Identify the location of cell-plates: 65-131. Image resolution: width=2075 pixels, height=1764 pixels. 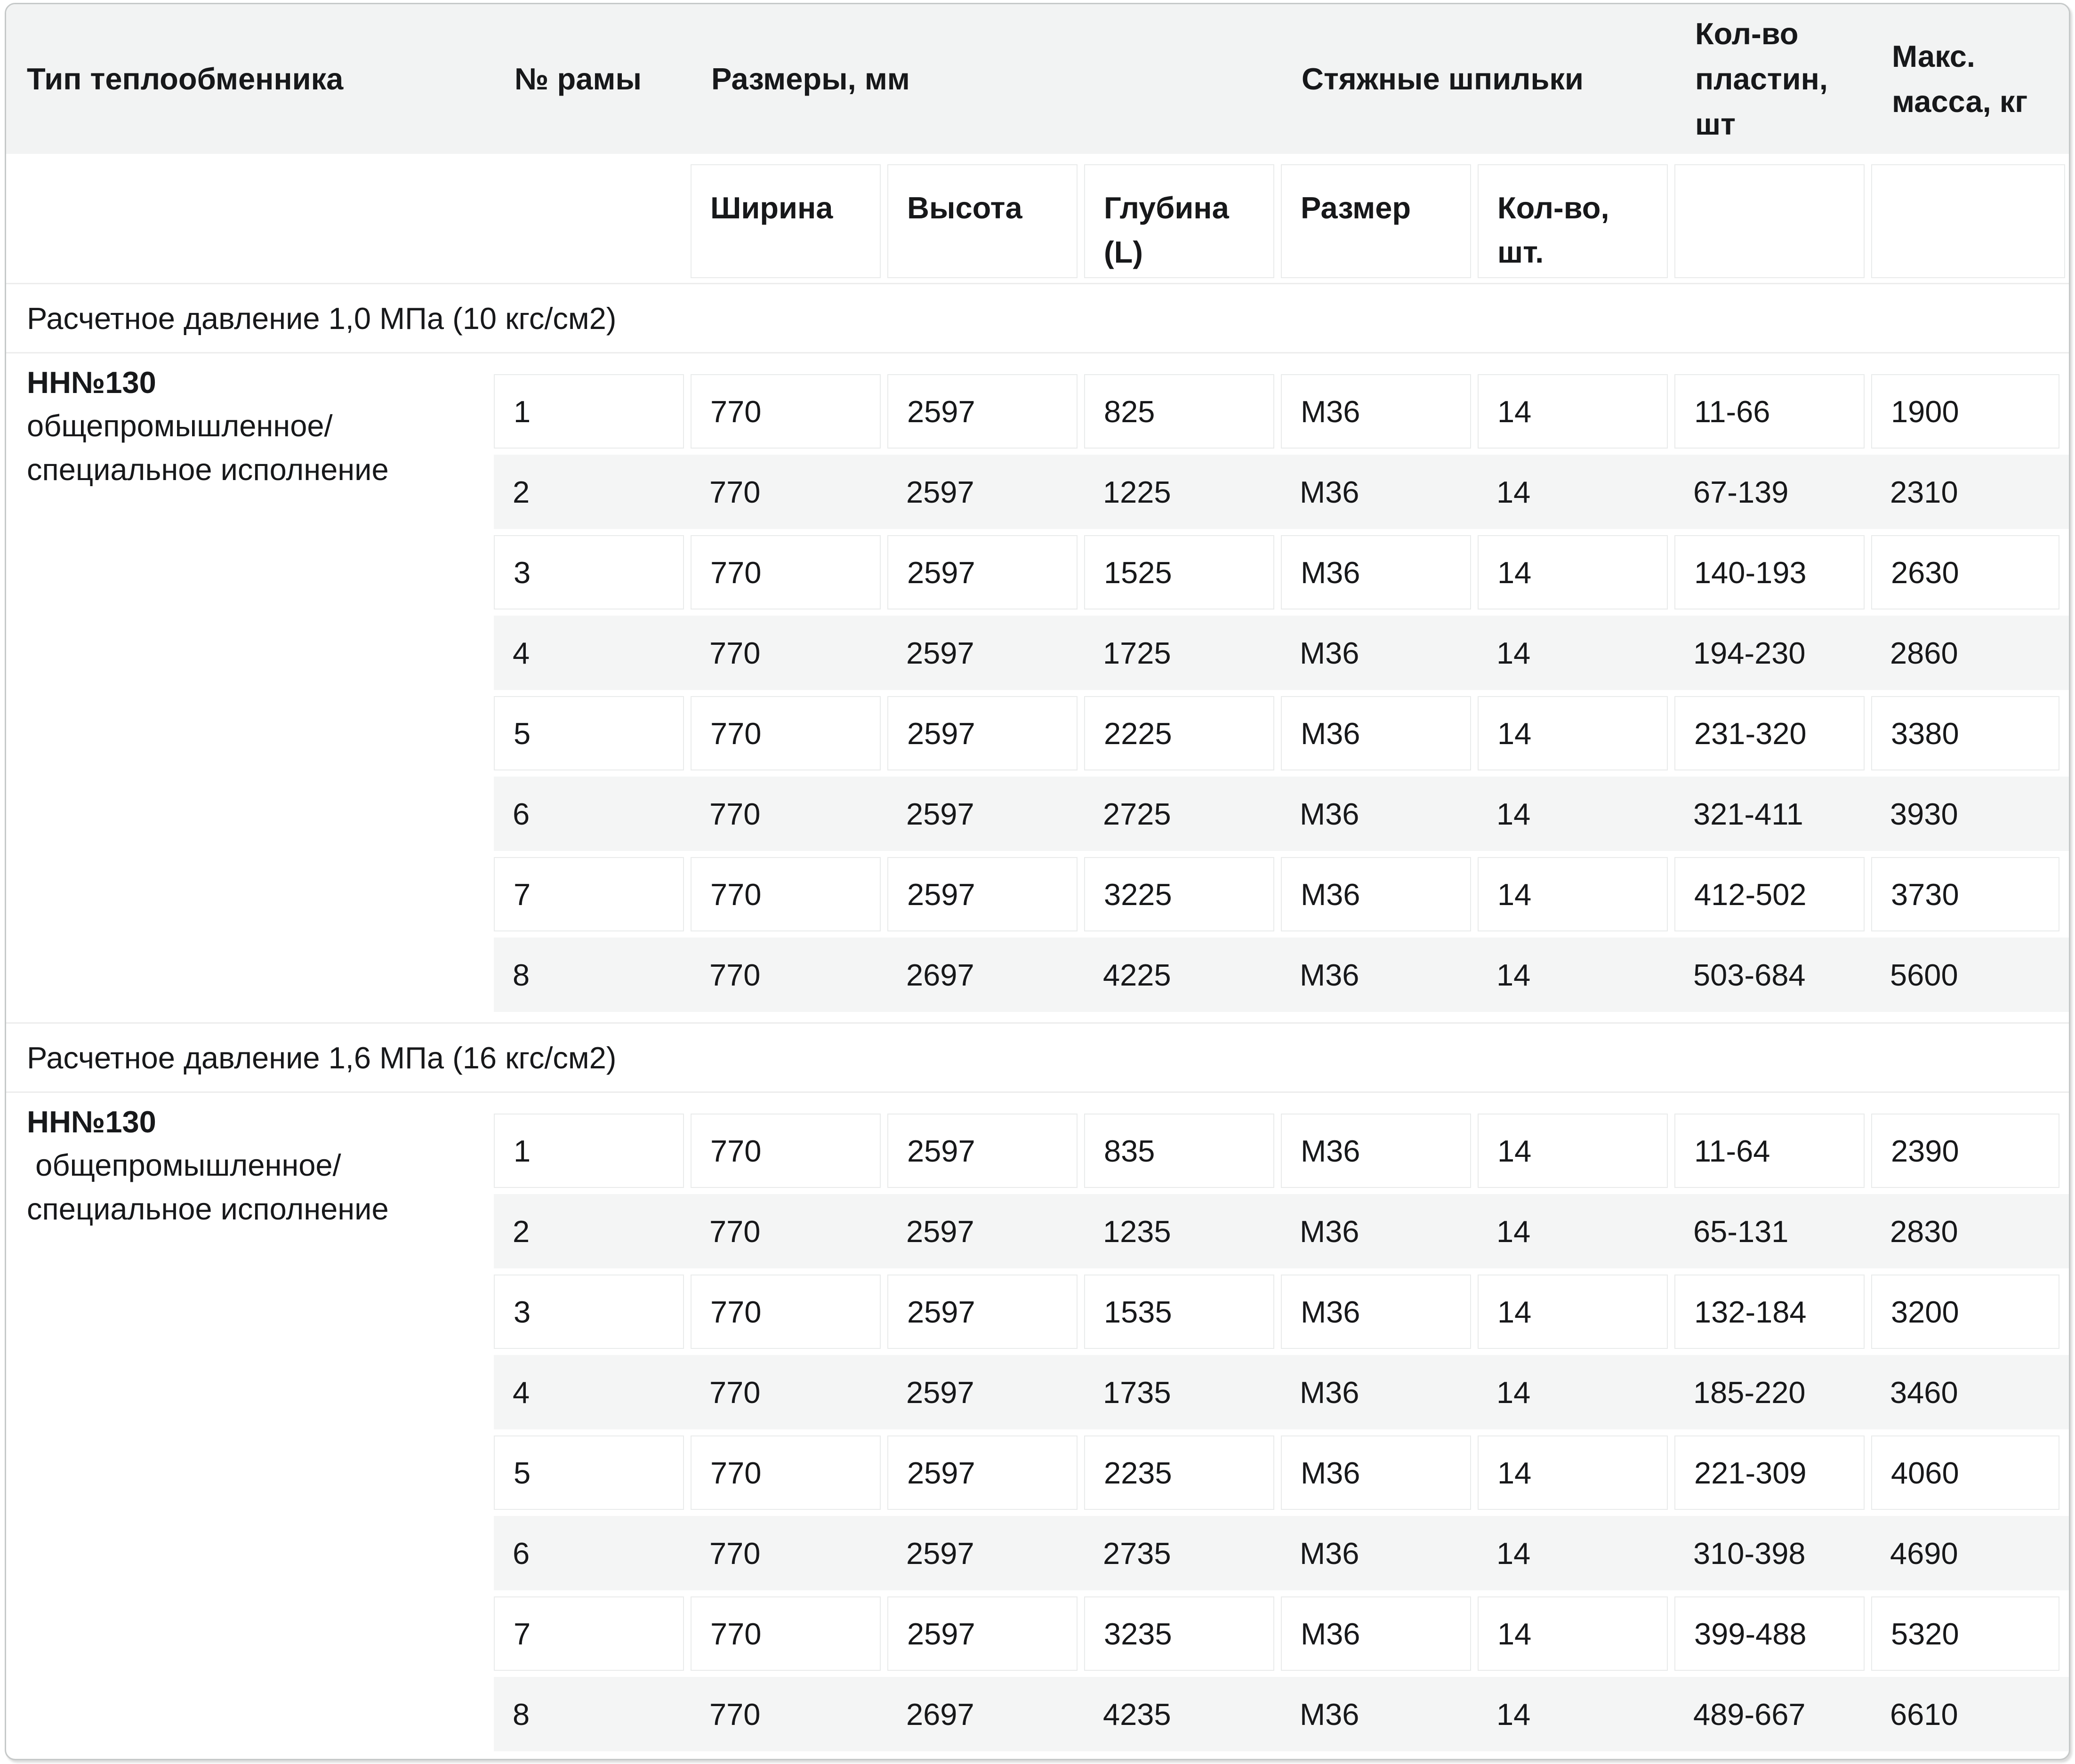
(1773, 1231).